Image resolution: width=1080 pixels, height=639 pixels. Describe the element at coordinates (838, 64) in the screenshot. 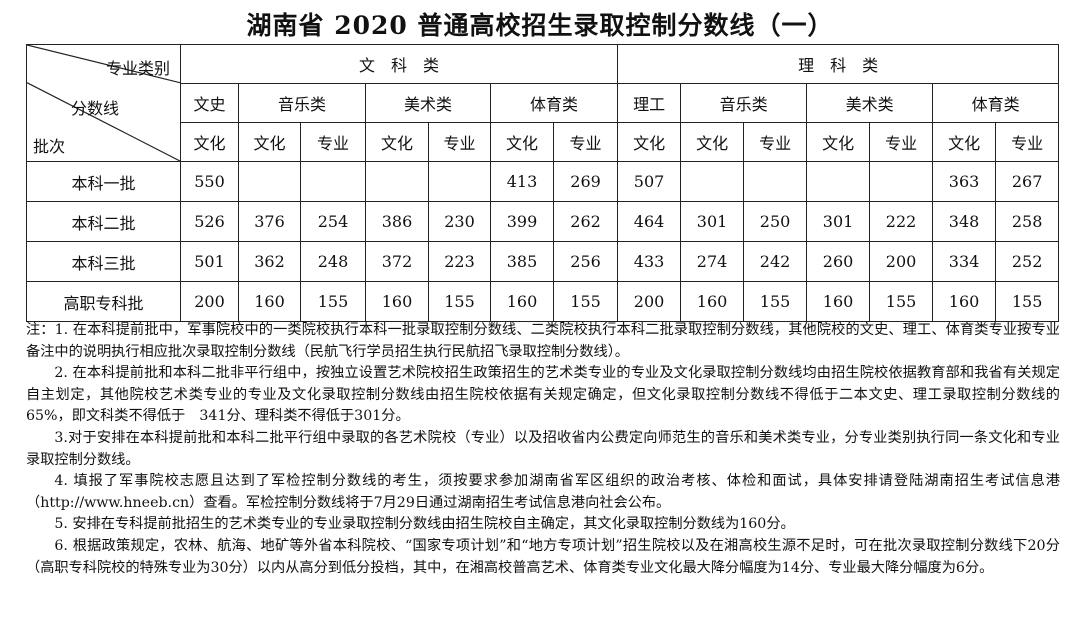

I see `group-header: 理 科 类` at that location.